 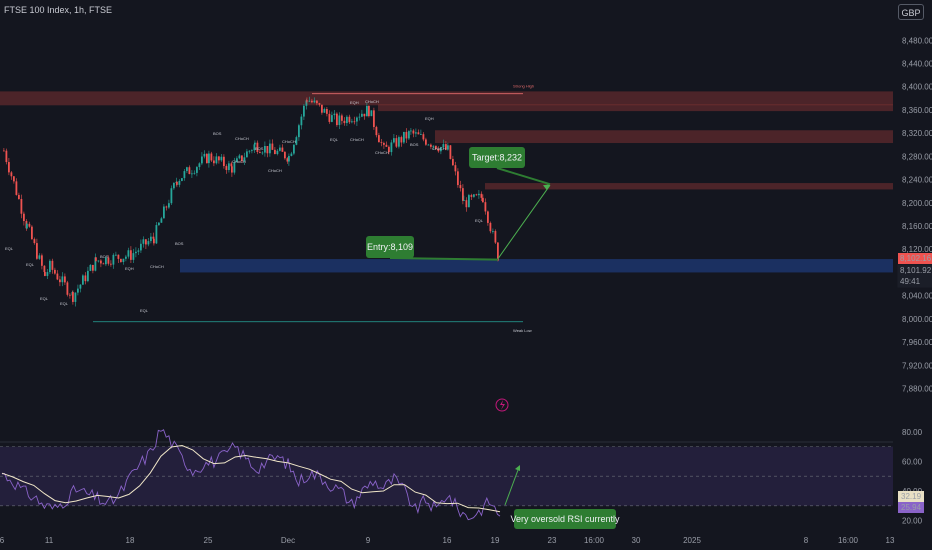 I want to click on rsi-value-label: 32.19, so click(x=911, y=496).